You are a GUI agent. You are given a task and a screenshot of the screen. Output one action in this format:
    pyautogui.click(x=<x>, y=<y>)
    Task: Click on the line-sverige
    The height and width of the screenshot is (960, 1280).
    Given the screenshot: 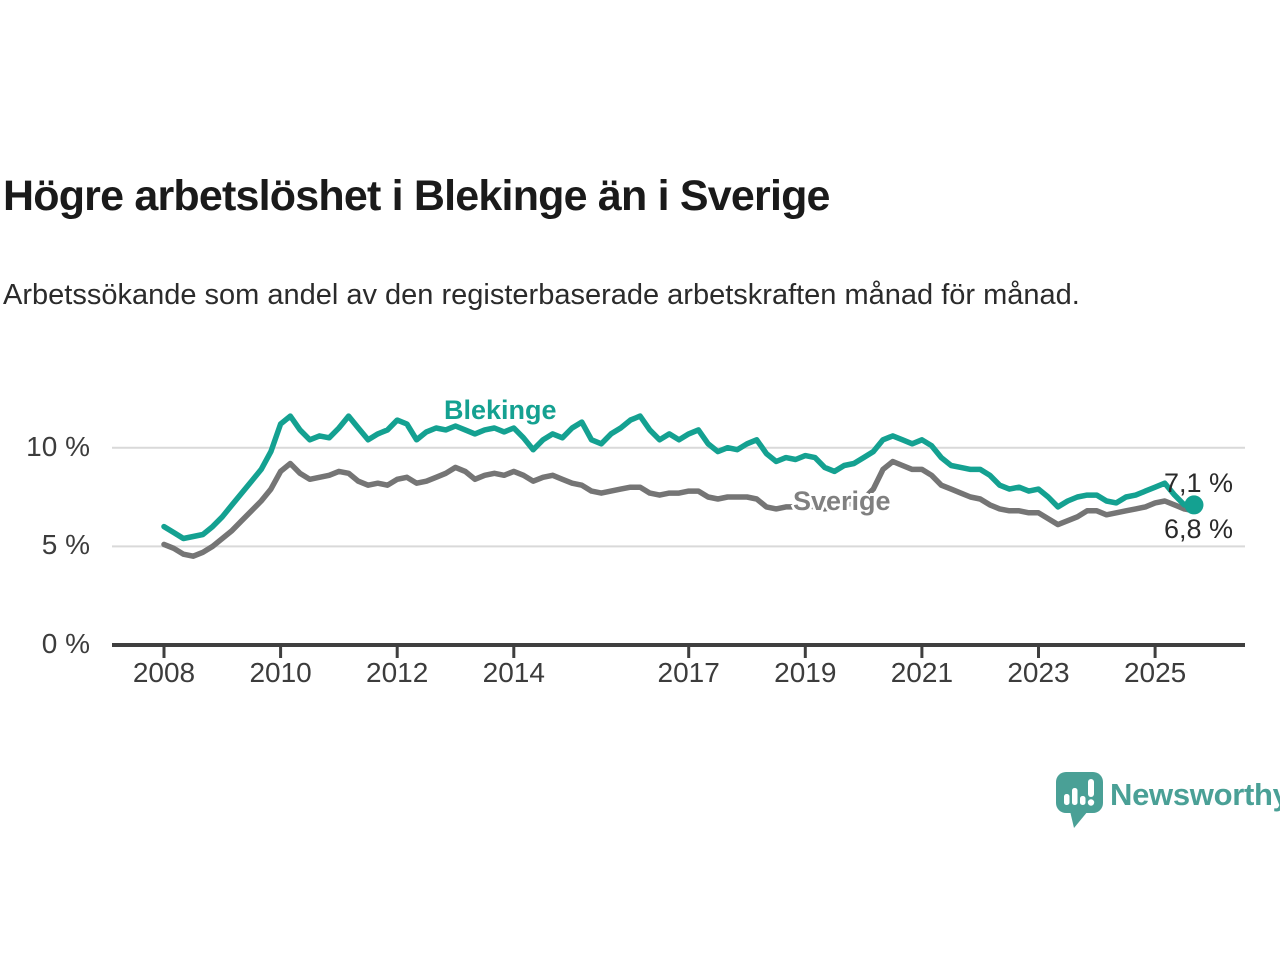 What is the action you would take?
    pyautogui.click(x=679, y=508)
    